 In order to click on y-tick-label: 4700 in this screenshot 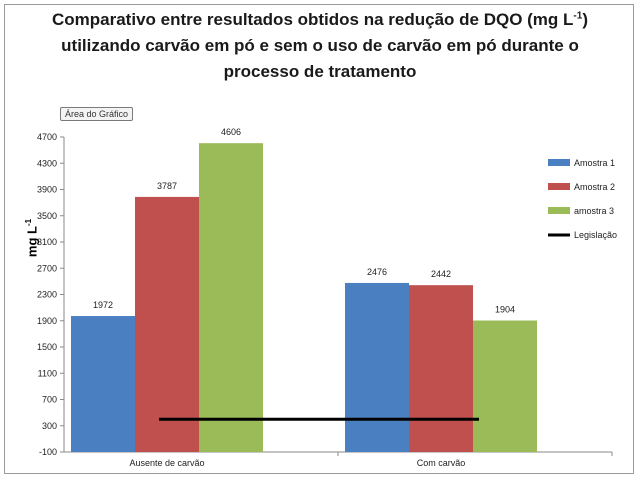, I will do `click(47, 137)`.